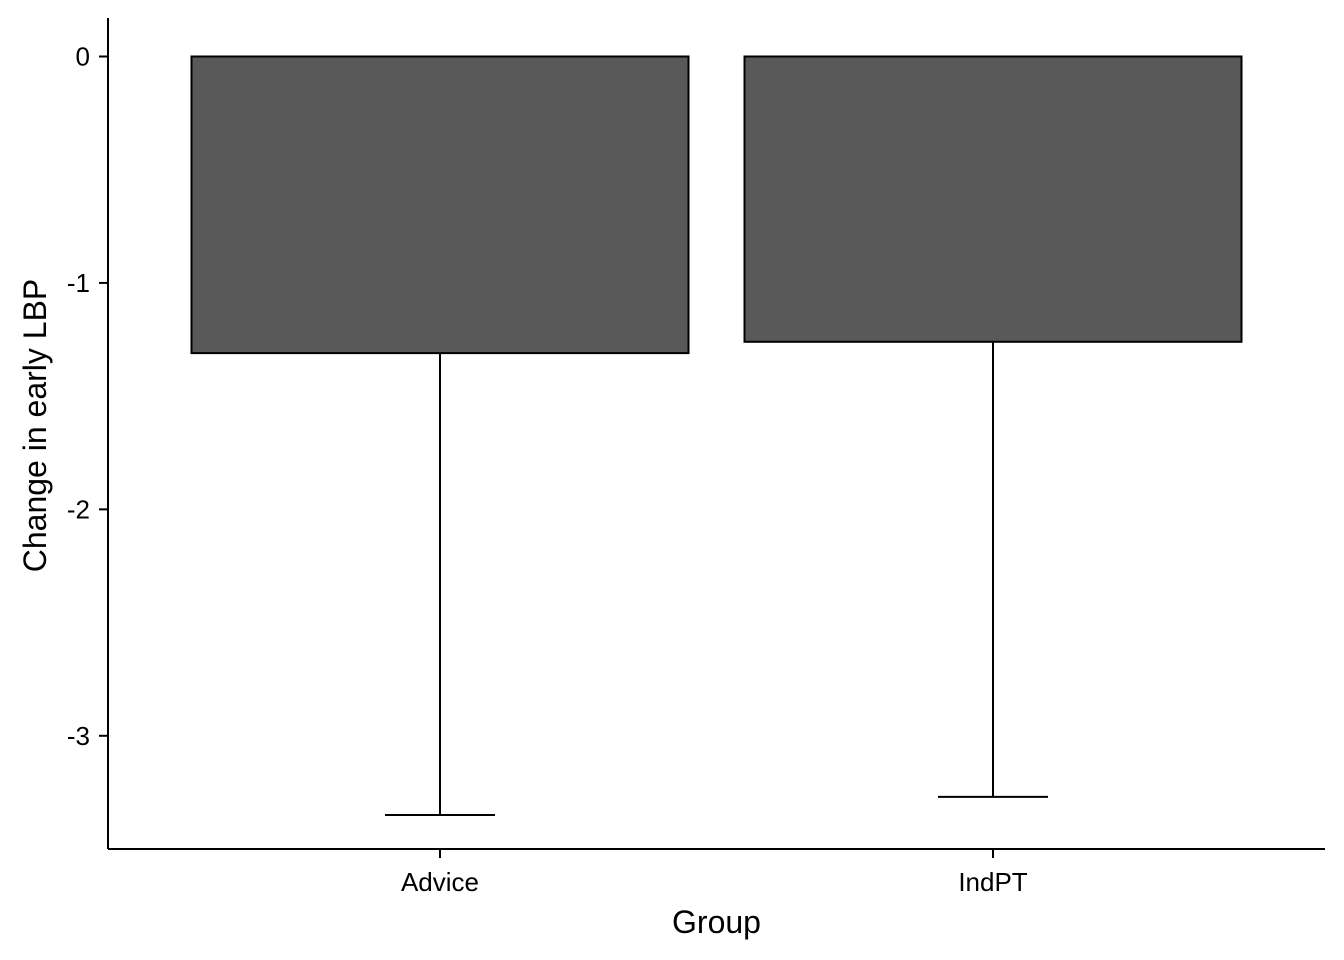 The width and height of the screenshot is (1344, 960). I want to click on bar-advice, so click(440, 205).